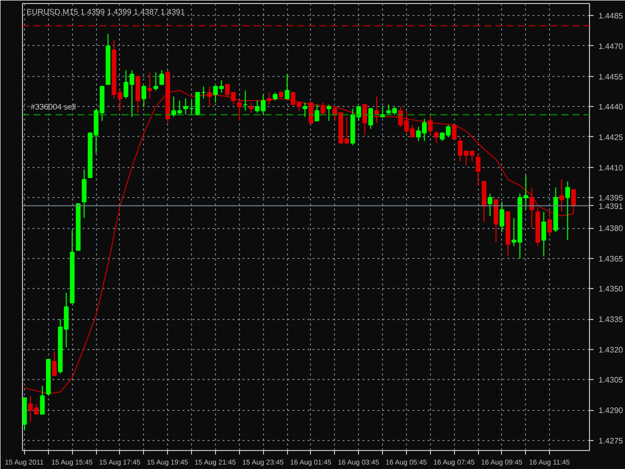 This screenshot has height=469, width=625. Describe the element at coordinates (611, 167) in the screenshot. I see `y-tick-label: 1.4410` at that location.